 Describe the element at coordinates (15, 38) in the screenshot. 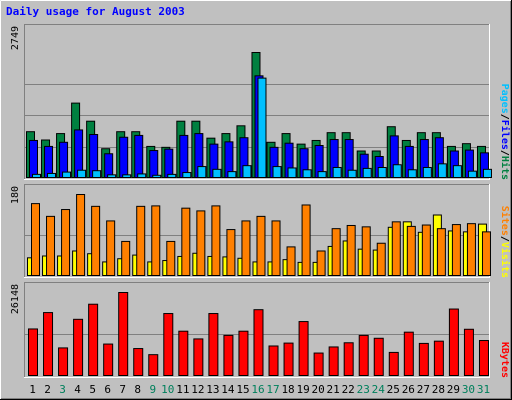

I see `y-max-label: 2749` at that location.